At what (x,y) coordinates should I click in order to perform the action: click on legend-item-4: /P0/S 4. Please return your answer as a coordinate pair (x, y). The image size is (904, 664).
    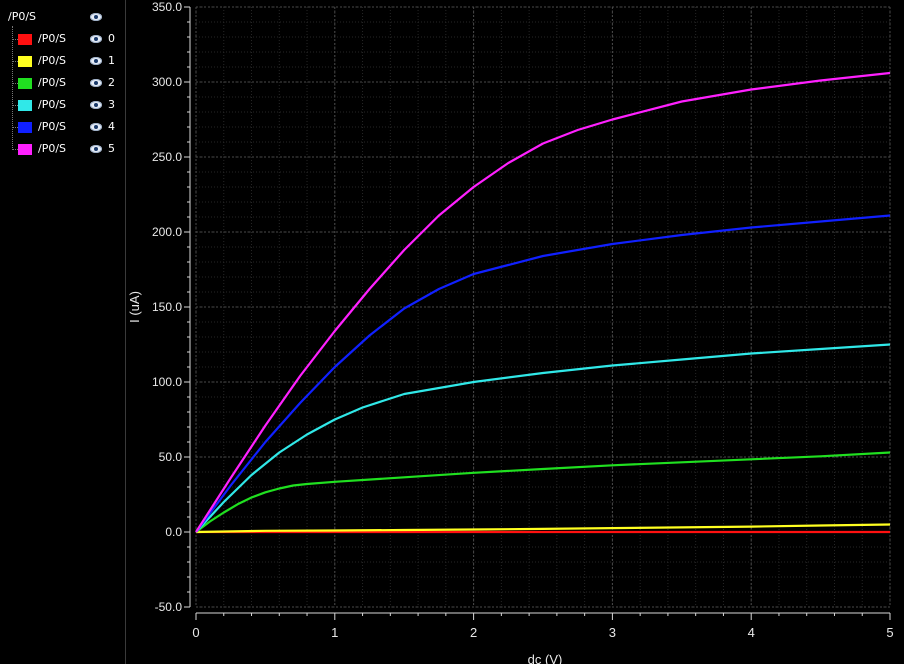
    Looking at the image, I should click on (62, 127).